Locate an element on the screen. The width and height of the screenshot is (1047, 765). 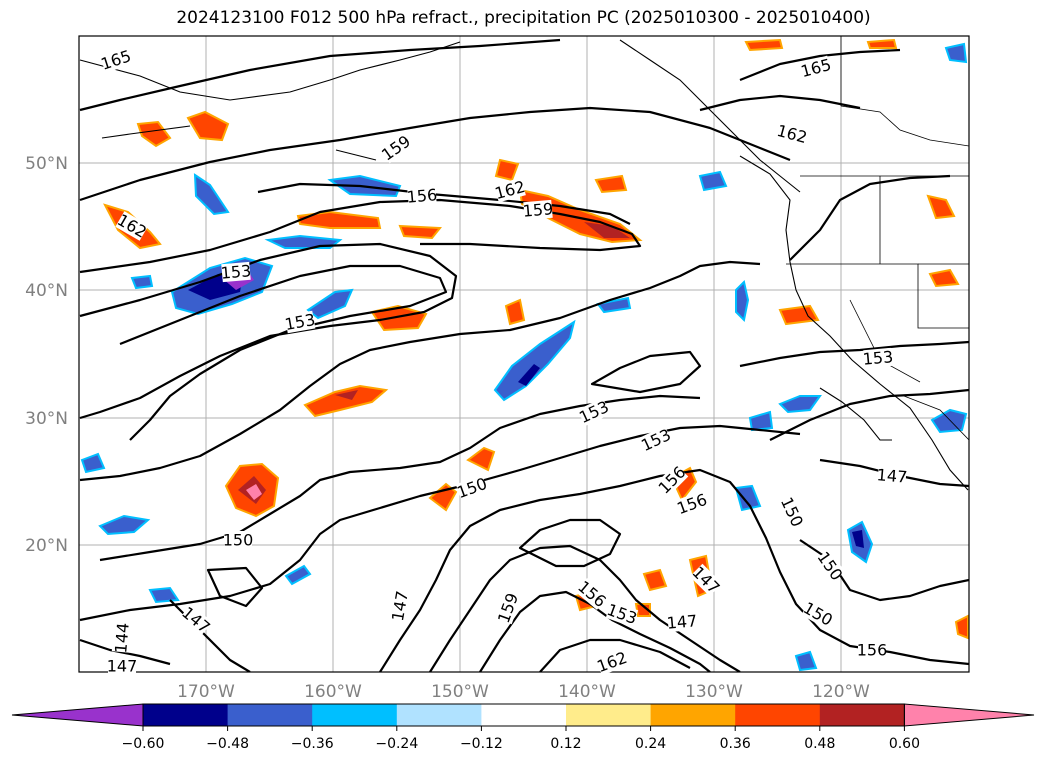
colorbar-tick-label: −0.24 is located at coordinates (396, 744).